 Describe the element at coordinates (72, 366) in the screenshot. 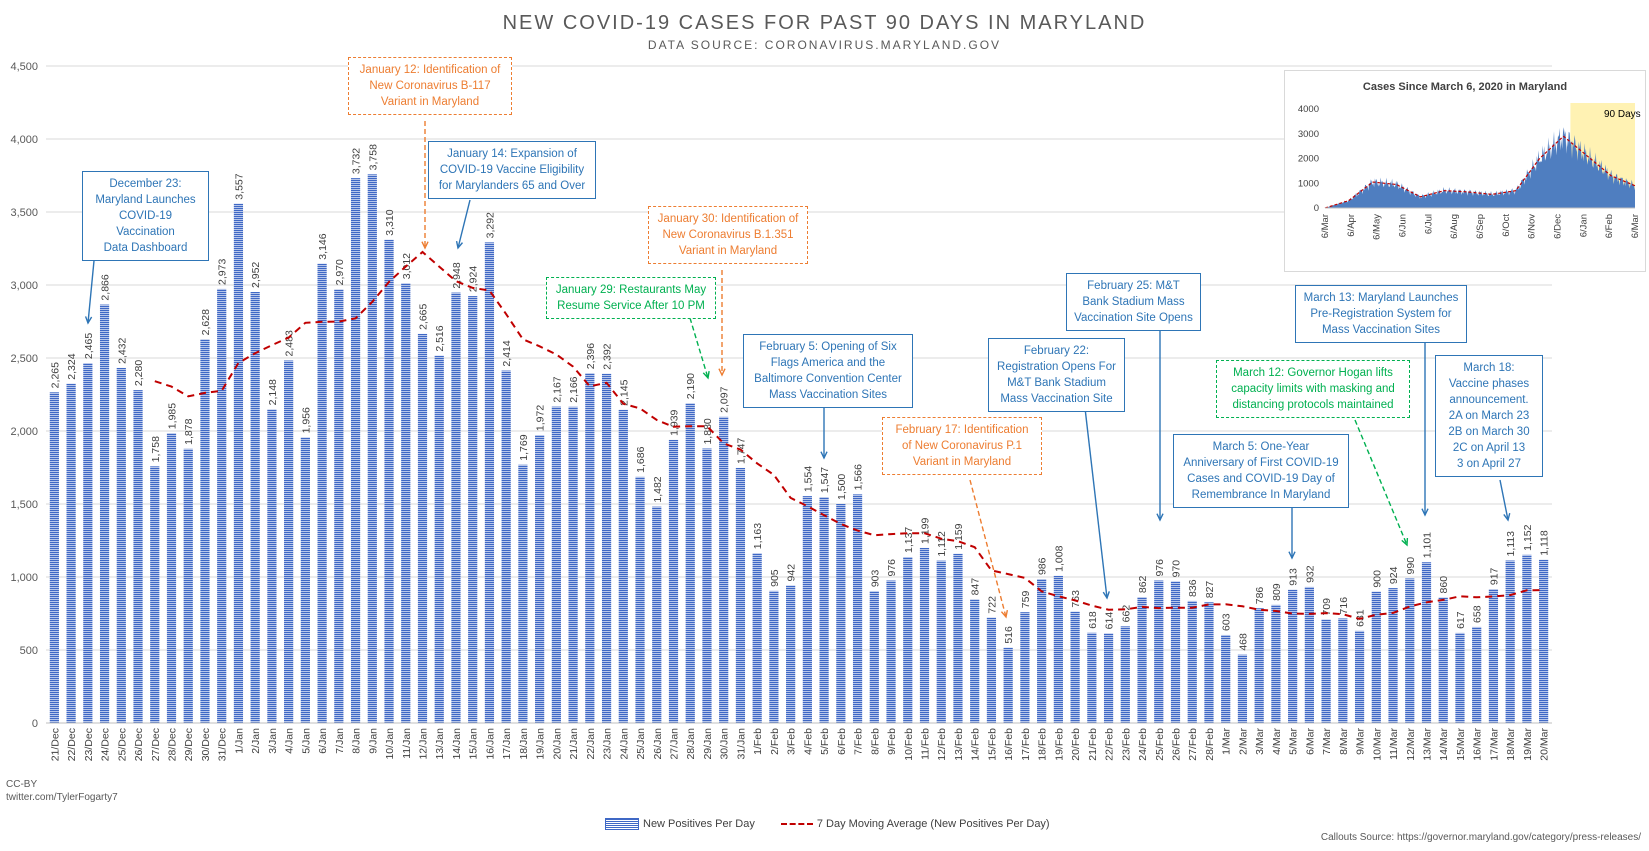

I see `data-label: 2,324` at that location.